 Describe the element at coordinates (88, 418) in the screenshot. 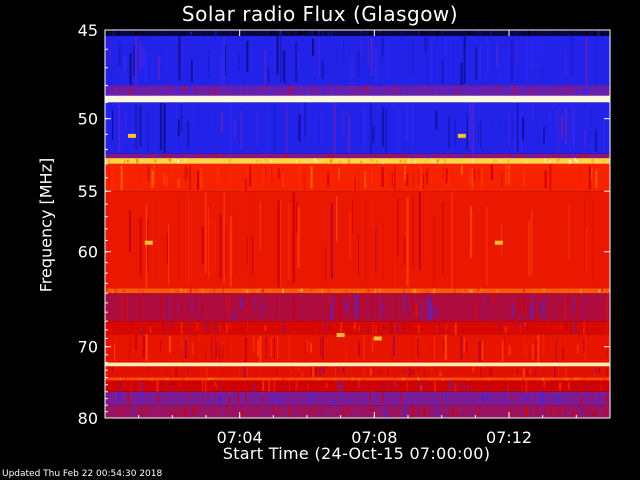

I see `y-tick-label: 80` at that location.